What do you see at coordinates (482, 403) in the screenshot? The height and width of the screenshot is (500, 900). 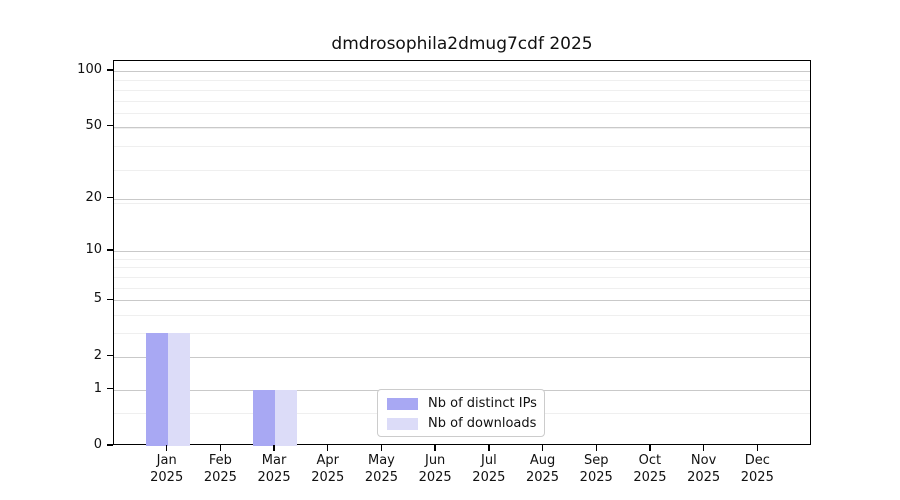 I see `legend-label-distinct-ips: Nb of distinct IPs` at bounding box center [482, 403].